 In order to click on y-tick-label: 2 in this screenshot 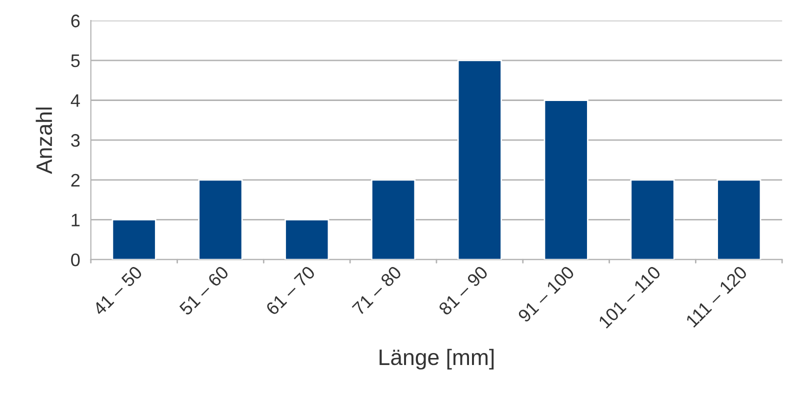, I will do `click(75, 180)`.